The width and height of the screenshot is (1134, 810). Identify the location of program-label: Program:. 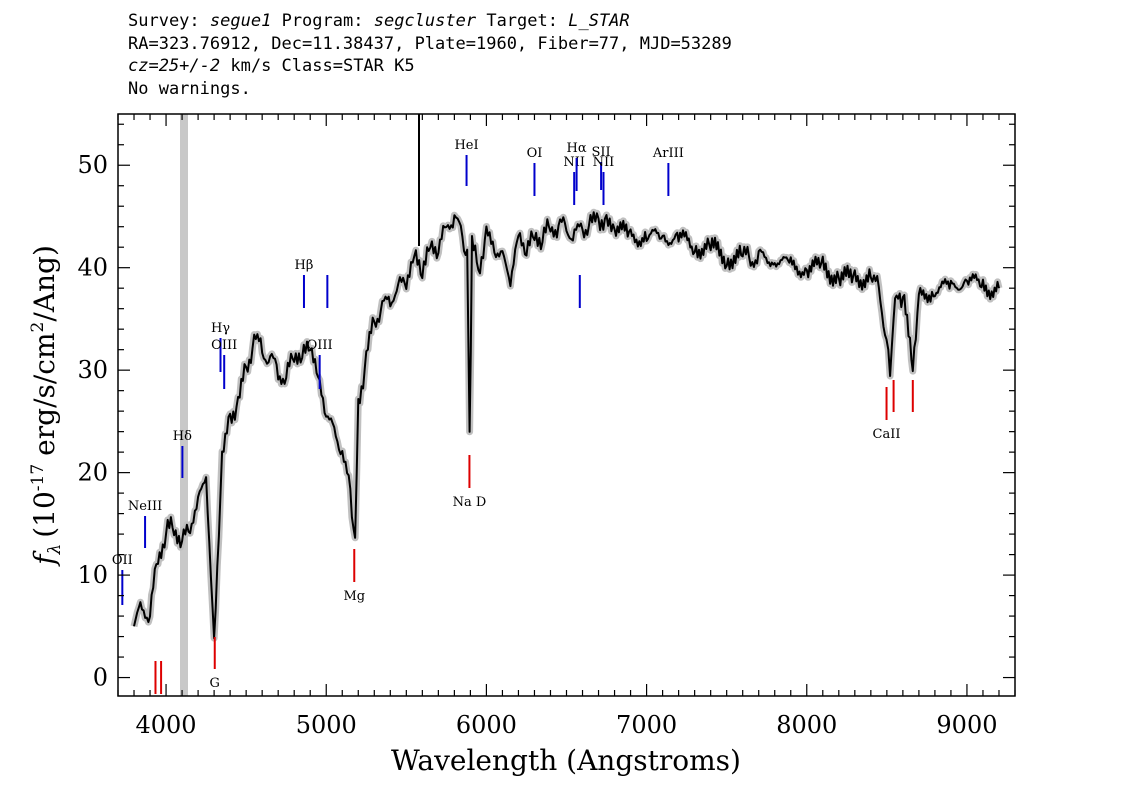
(322, 21).